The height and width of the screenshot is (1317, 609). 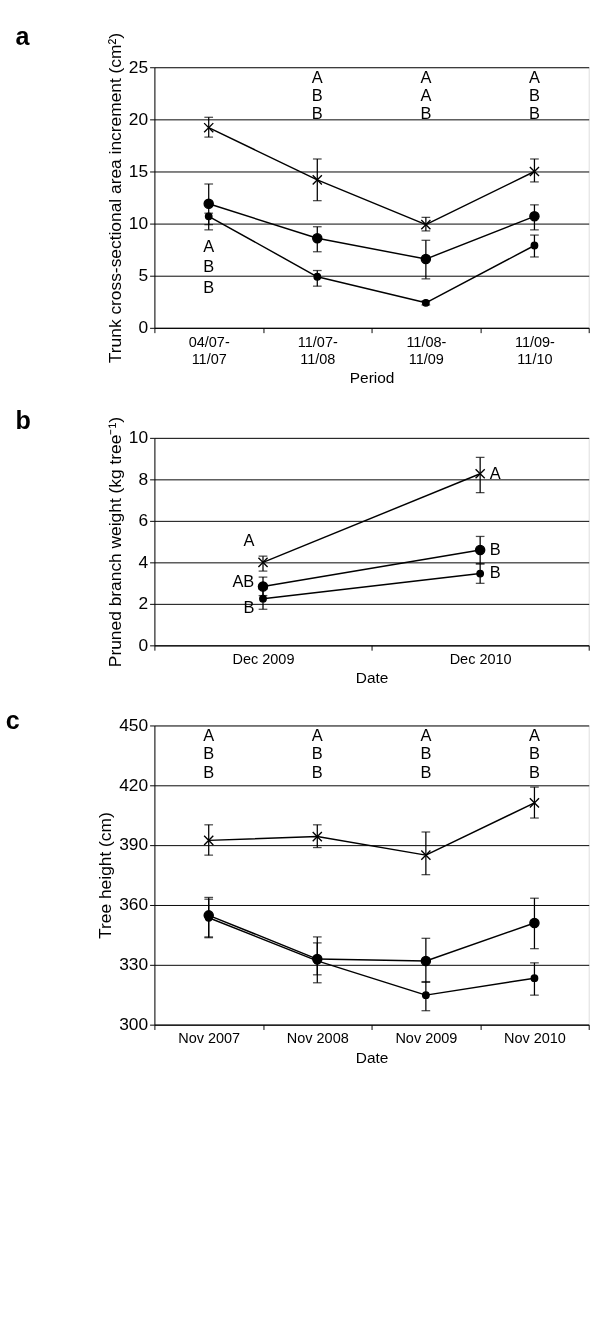 I want to click on y-tick-label: 390, so click(x=134, y=844).